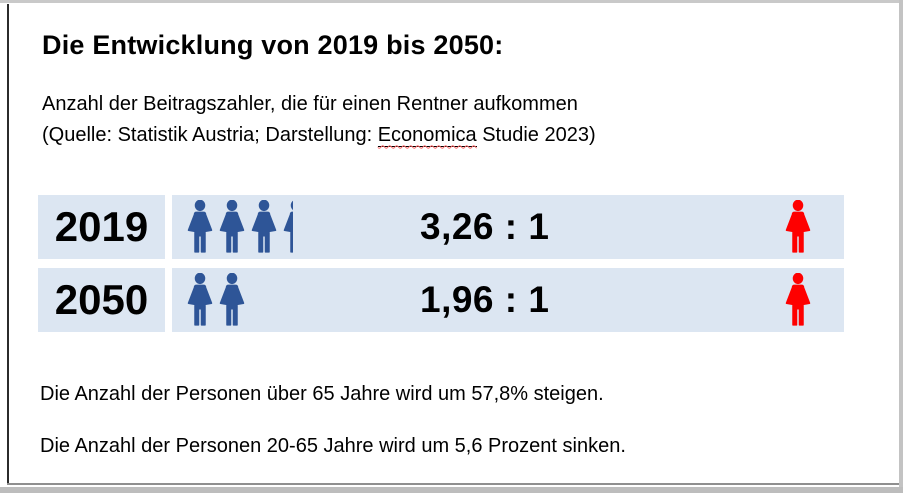 The height and width of the screenshot is (493, 903). I want to click on year-cell-2050: 2050, so click(101, 300).